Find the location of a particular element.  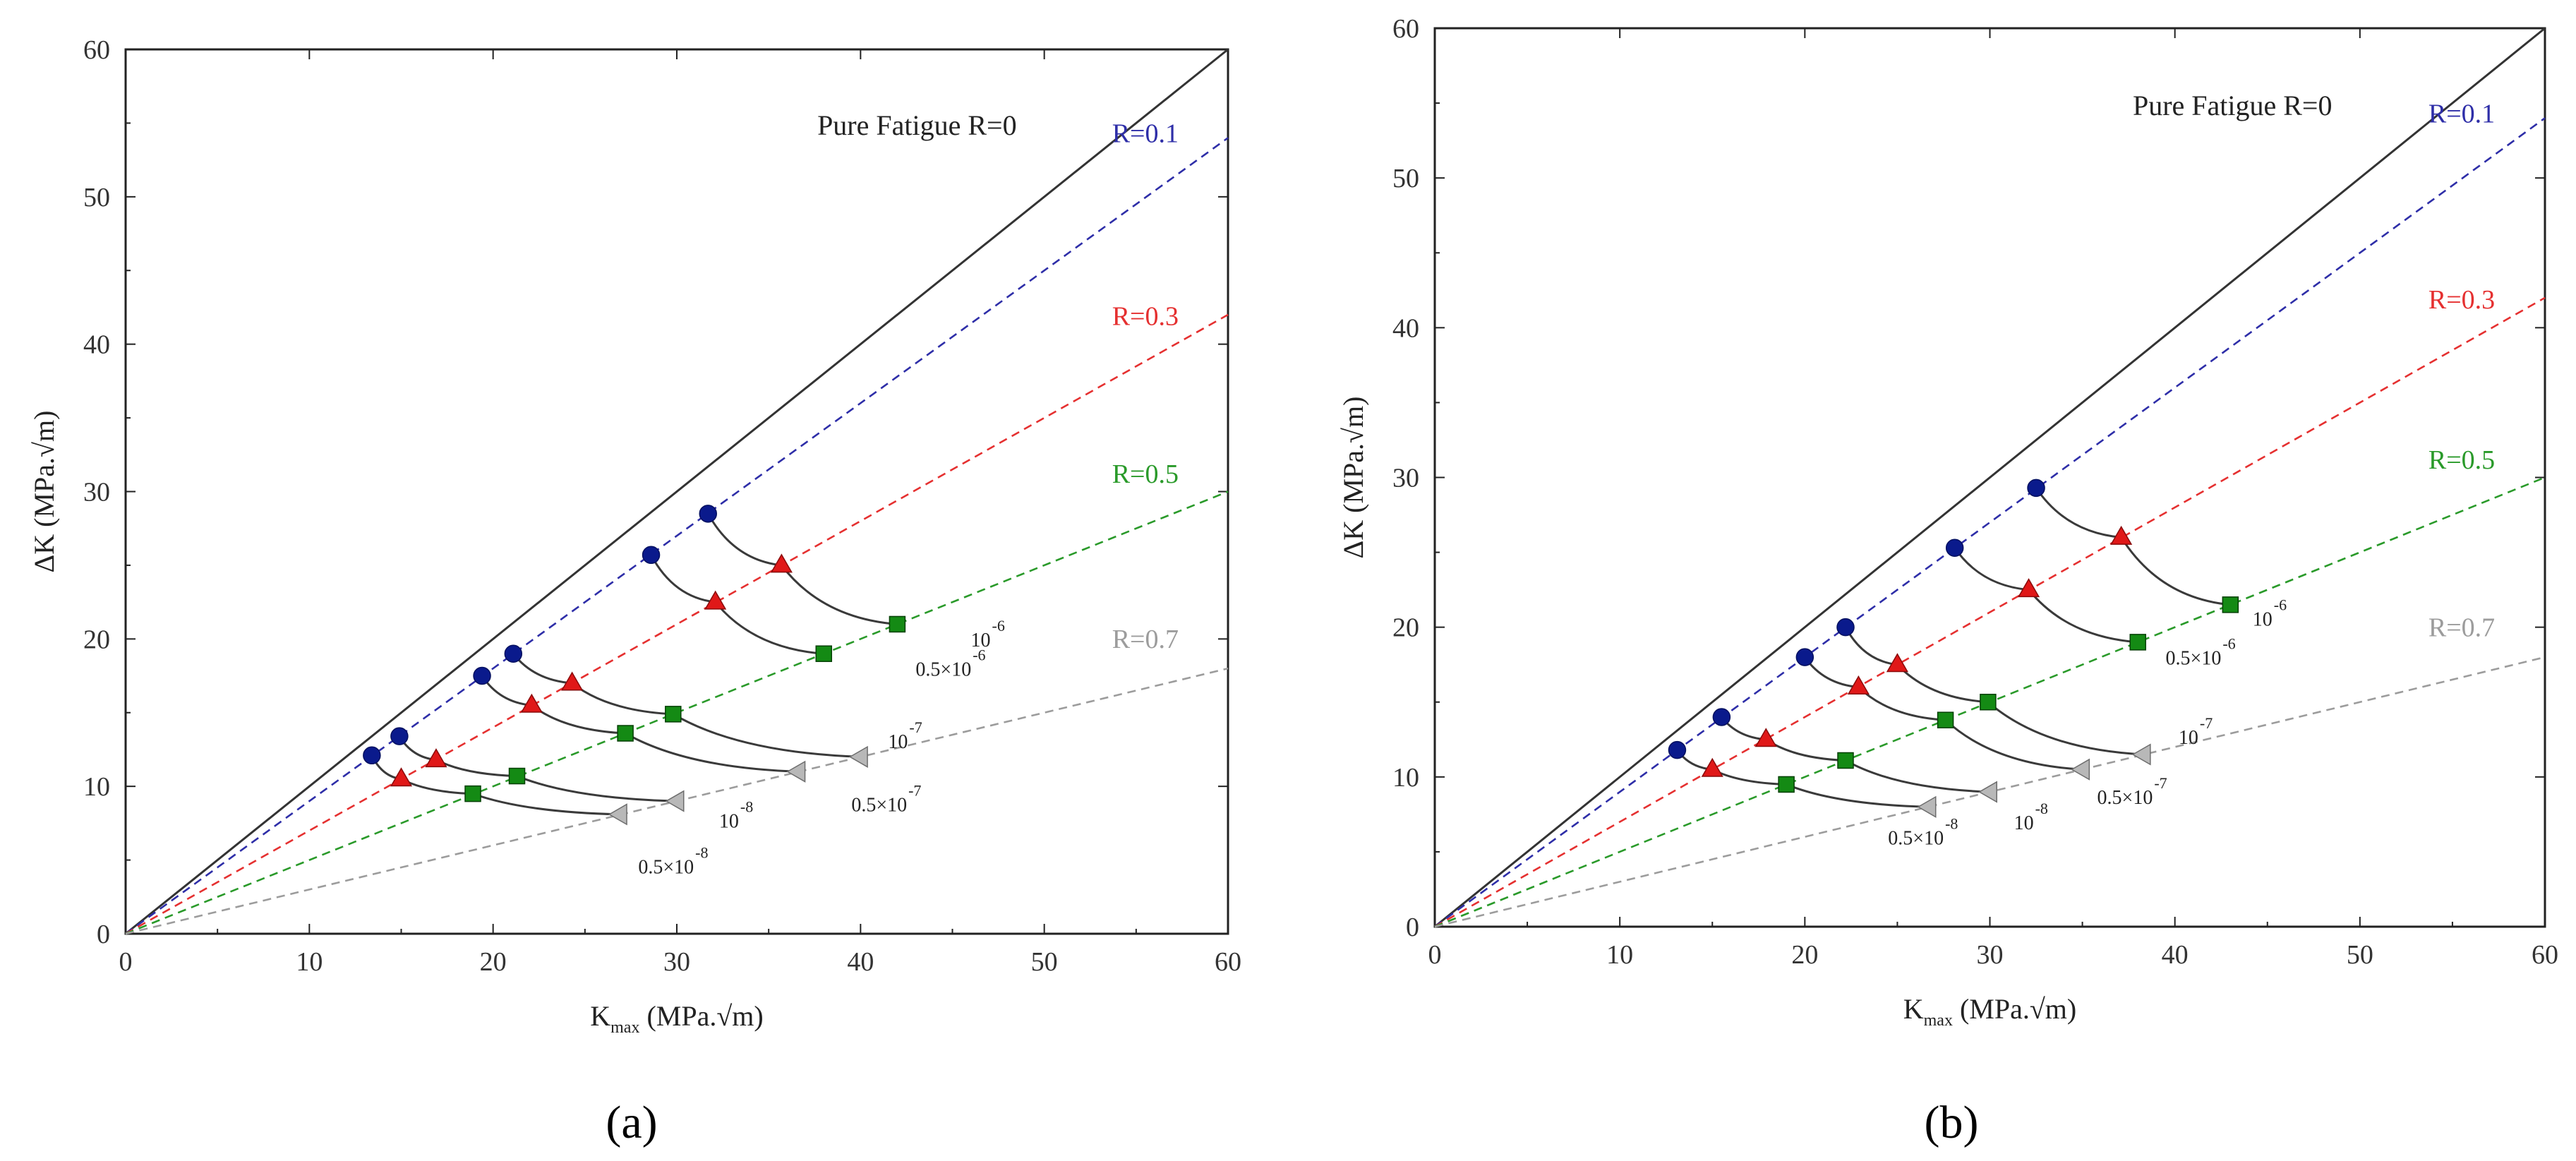

x-tick-label: 0 is located at coordinates (1435, 955).